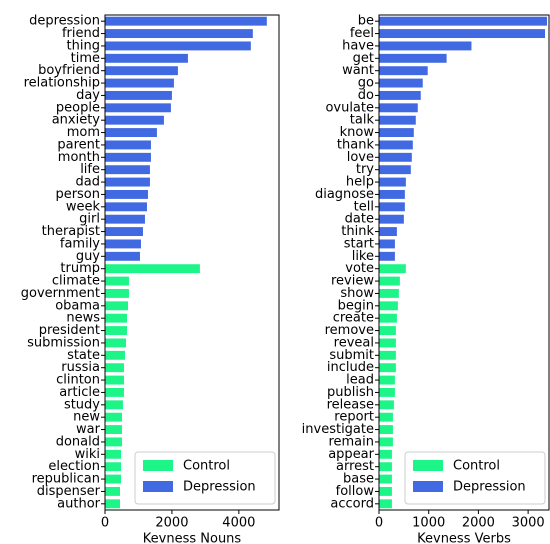 This screenshot has height=544, width=550. I want to click on x-tick-label: 2000, so click(478, 523).